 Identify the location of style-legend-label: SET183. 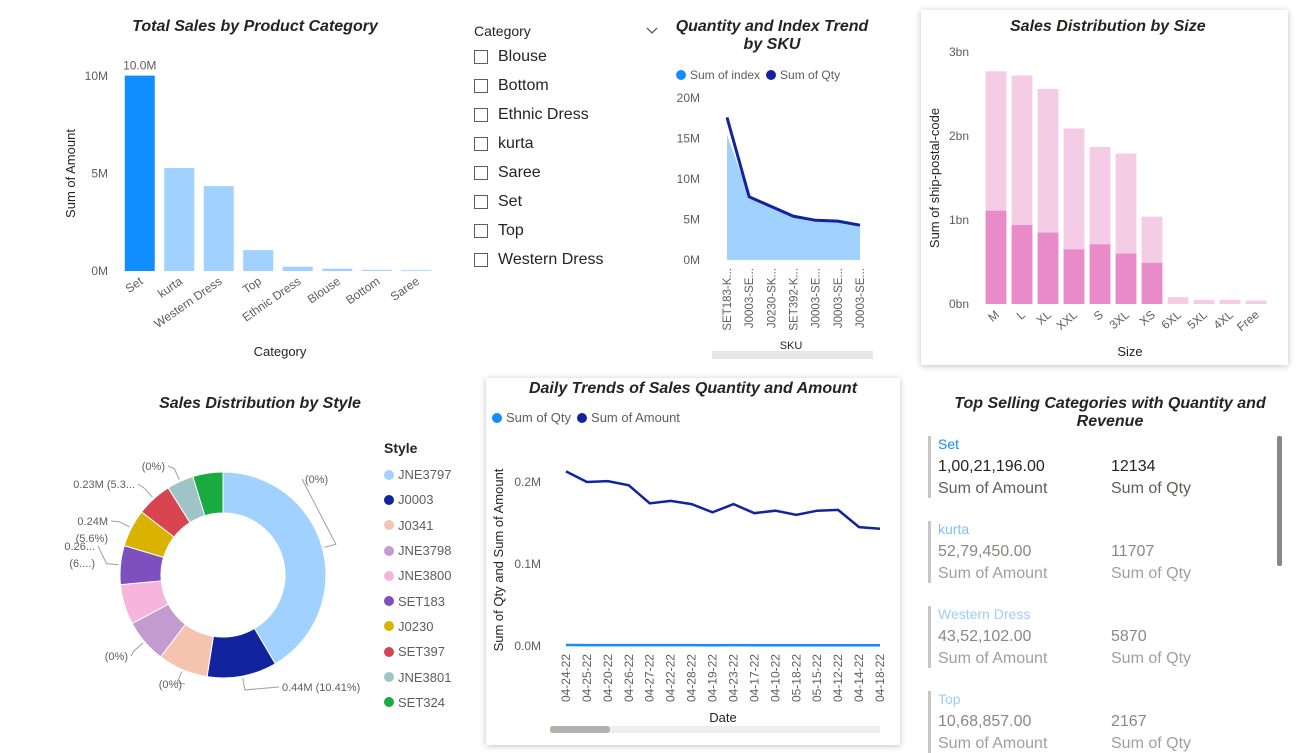
(421, 601).